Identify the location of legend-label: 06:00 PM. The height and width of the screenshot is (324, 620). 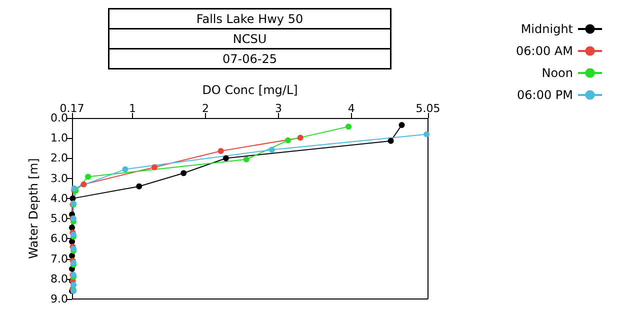
(545, 95).